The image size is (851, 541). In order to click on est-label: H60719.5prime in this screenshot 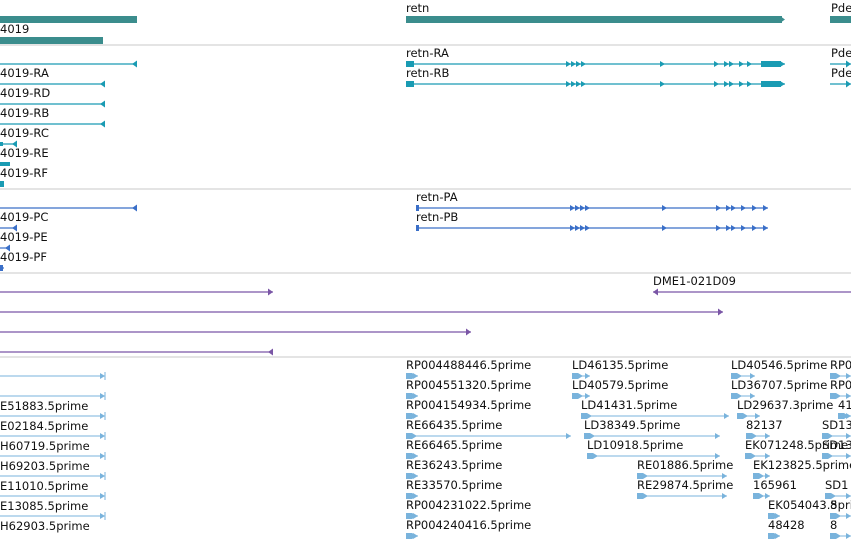, I will do `click(45, 446)`.